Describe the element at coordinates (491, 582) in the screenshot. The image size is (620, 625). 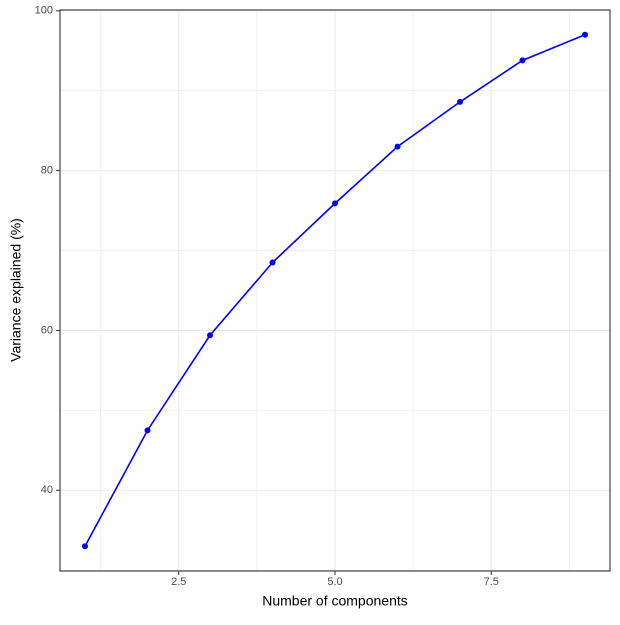
I see `x-tick-label: 7.5` at that location.